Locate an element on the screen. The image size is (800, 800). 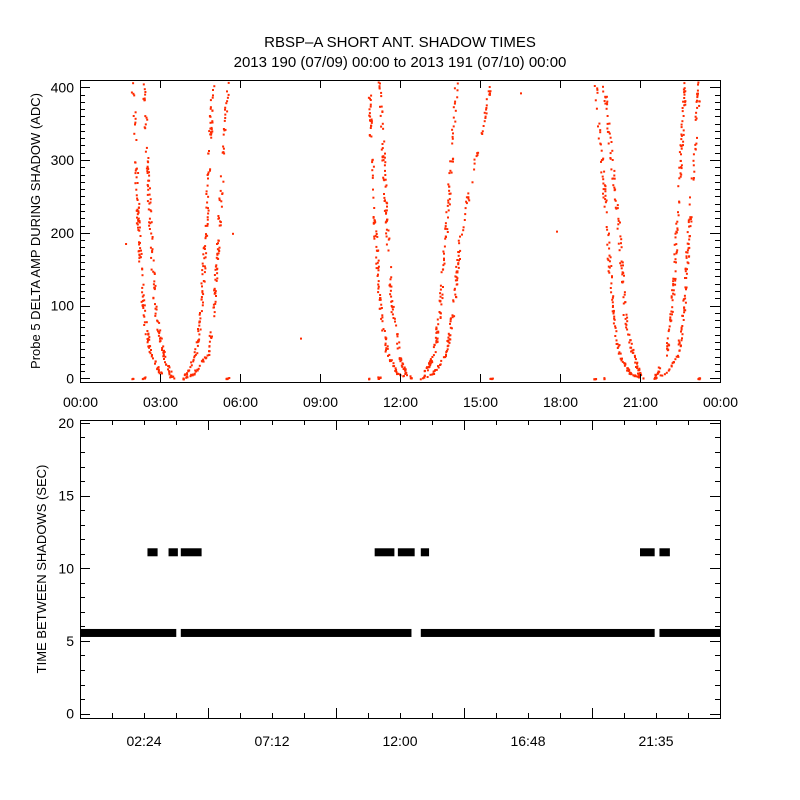
x-tick-label: 06:00 is located at coordinates (240, 402).